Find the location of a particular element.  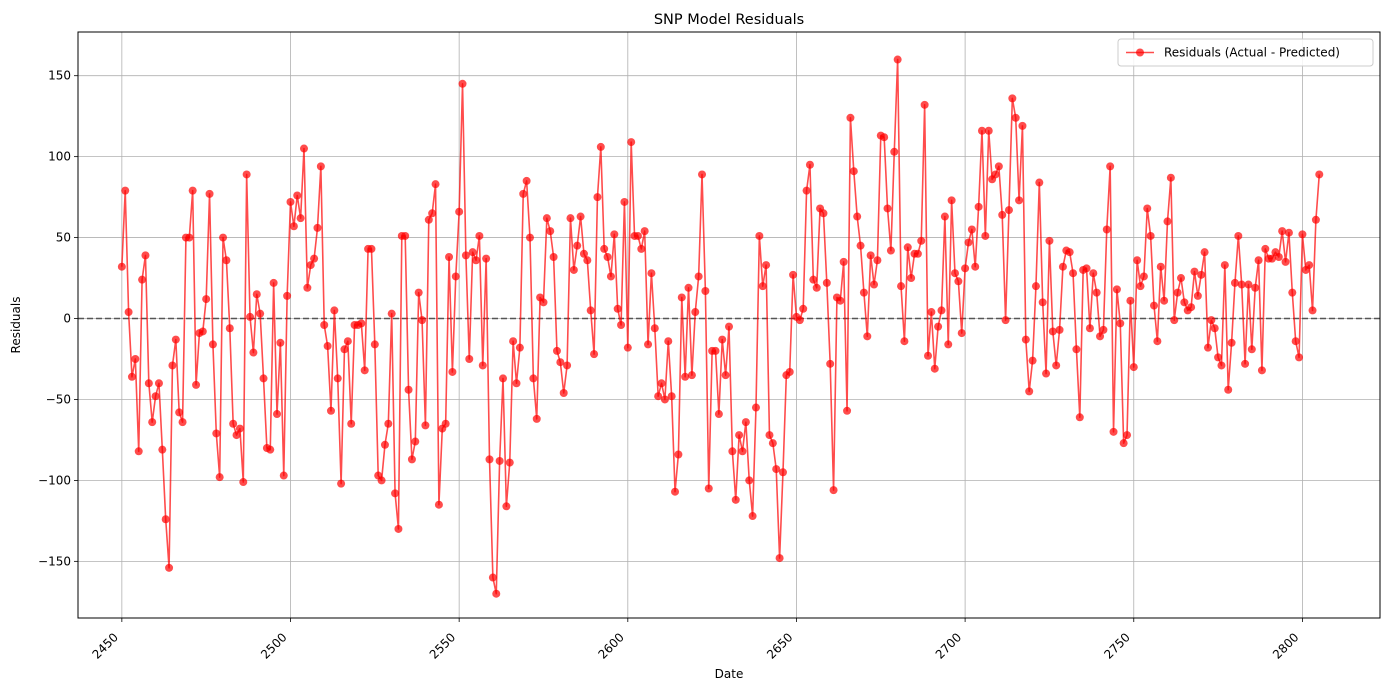

y-tick-label: 100 is located at coordinates (59, 157).